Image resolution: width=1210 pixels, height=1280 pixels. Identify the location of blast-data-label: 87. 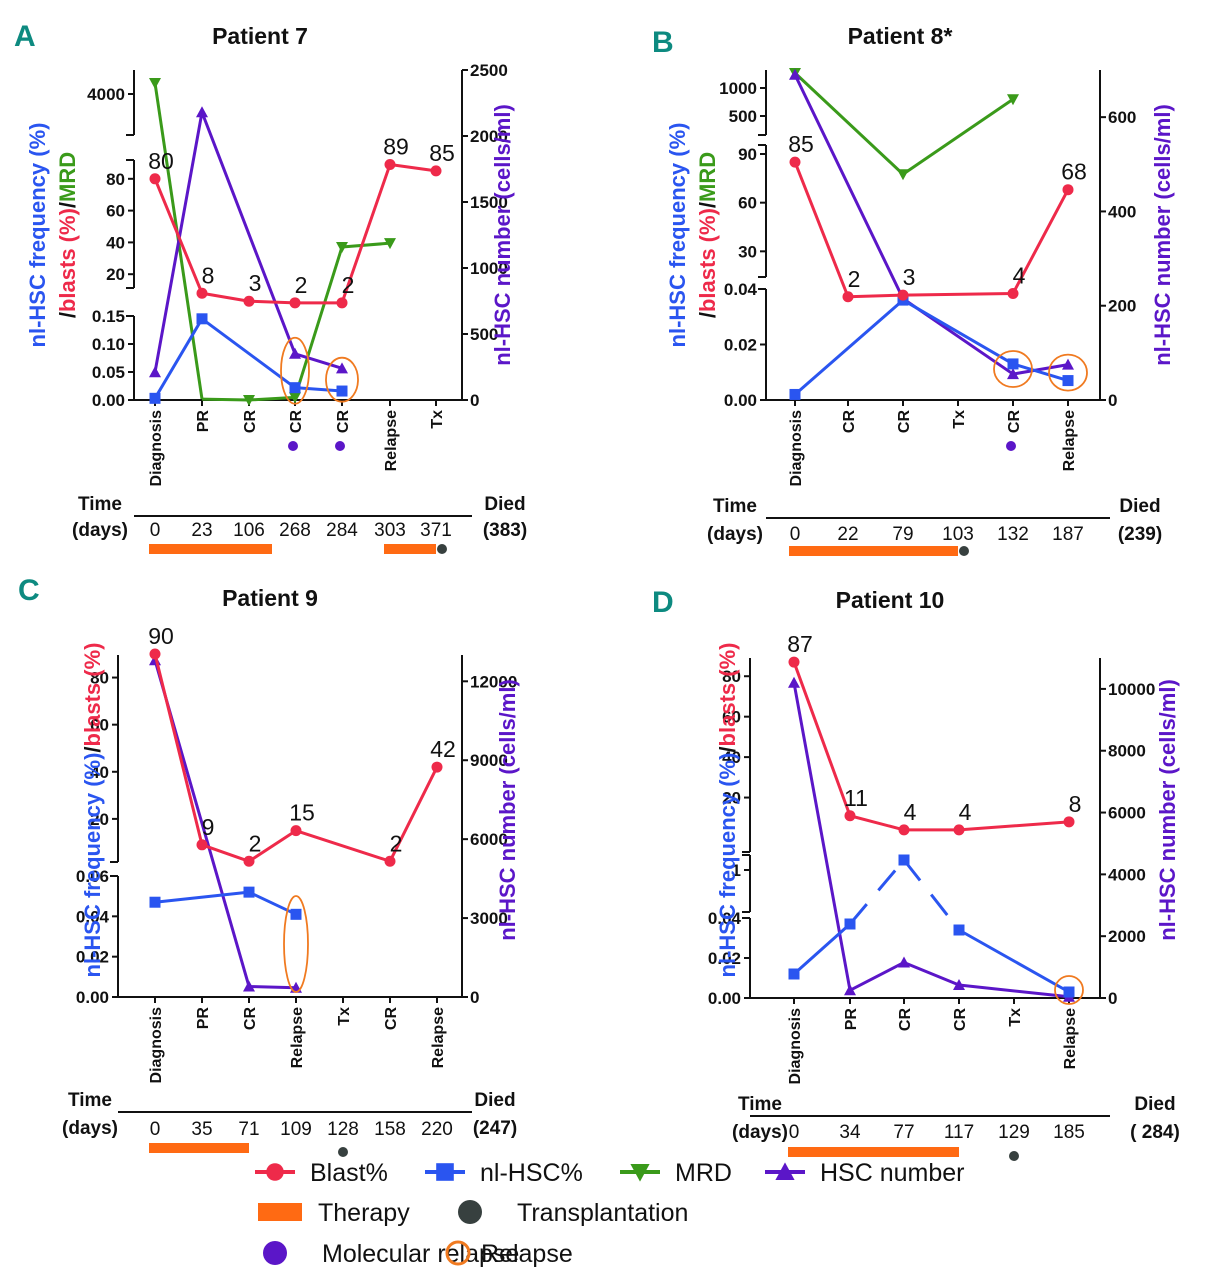
(800, 644).